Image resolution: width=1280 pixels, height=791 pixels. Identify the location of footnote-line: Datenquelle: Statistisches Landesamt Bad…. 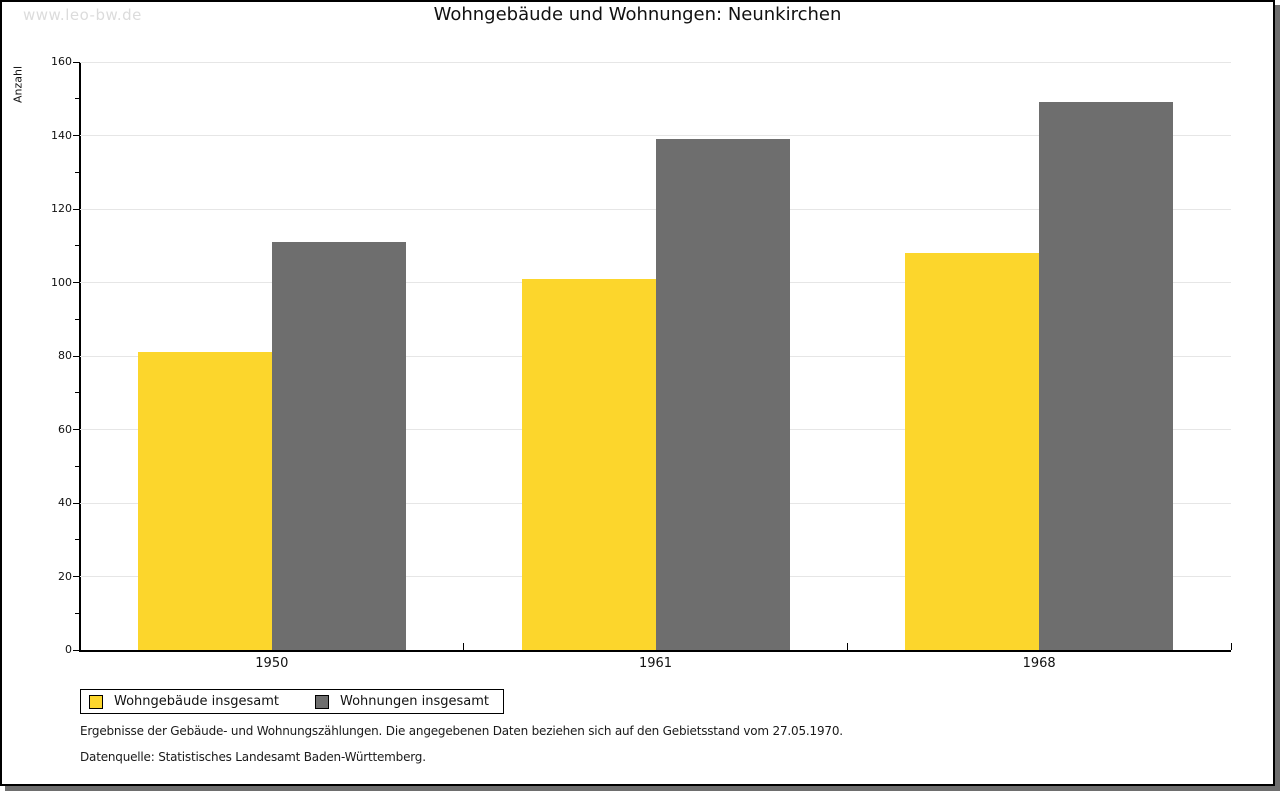
(253, 757).